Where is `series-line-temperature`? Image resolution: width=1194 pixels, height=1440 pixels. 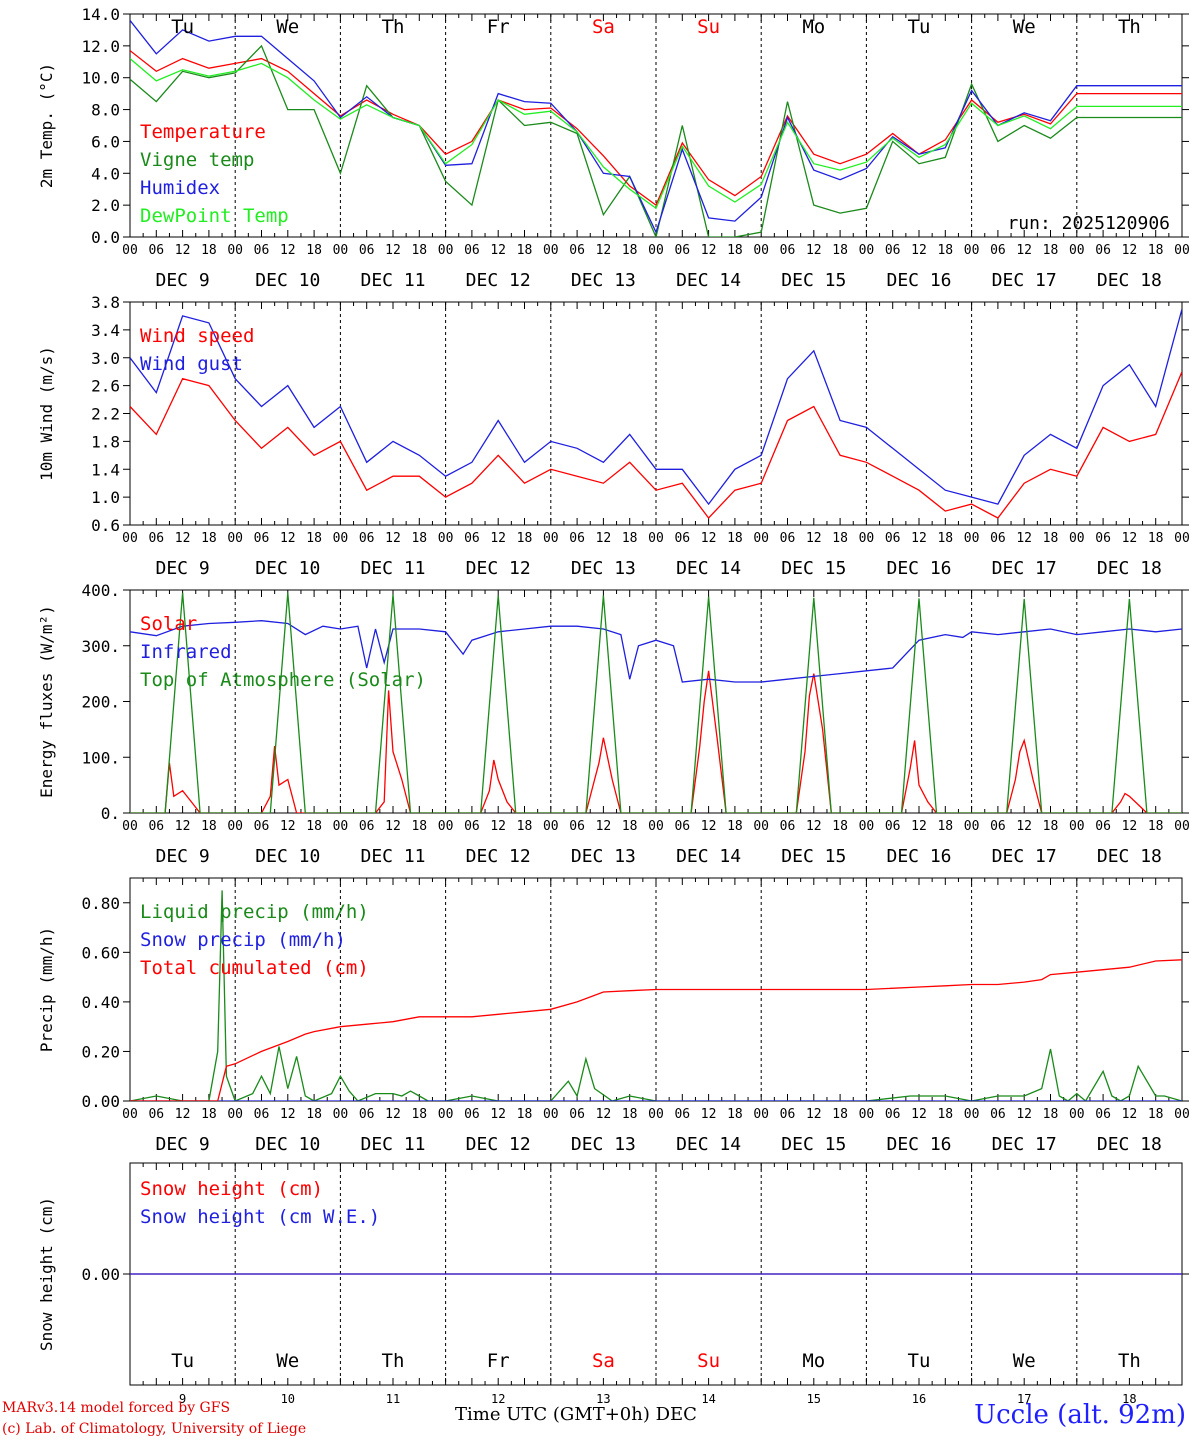
series-line-temperature is located at coordinates (656, 128).